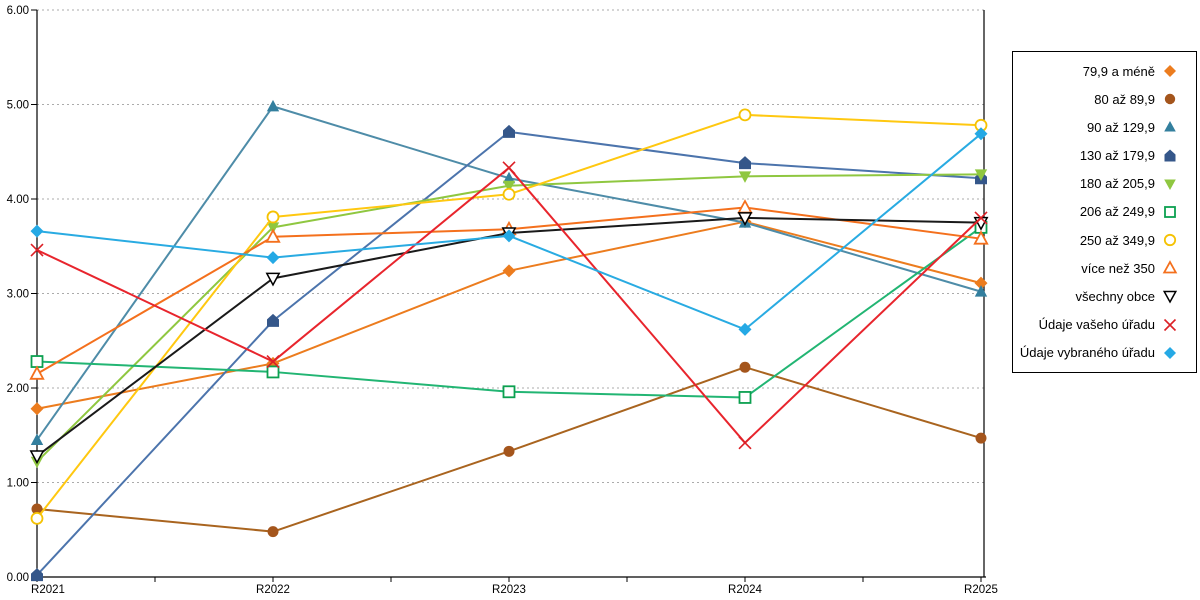 The width and height of the screenshot is (1200, 600). What do you see at coordinates (1104, 325) in the screenshot?
I see `legend-item-10: Údaje vašeho úřadu` at bounding box center [1104, 325].